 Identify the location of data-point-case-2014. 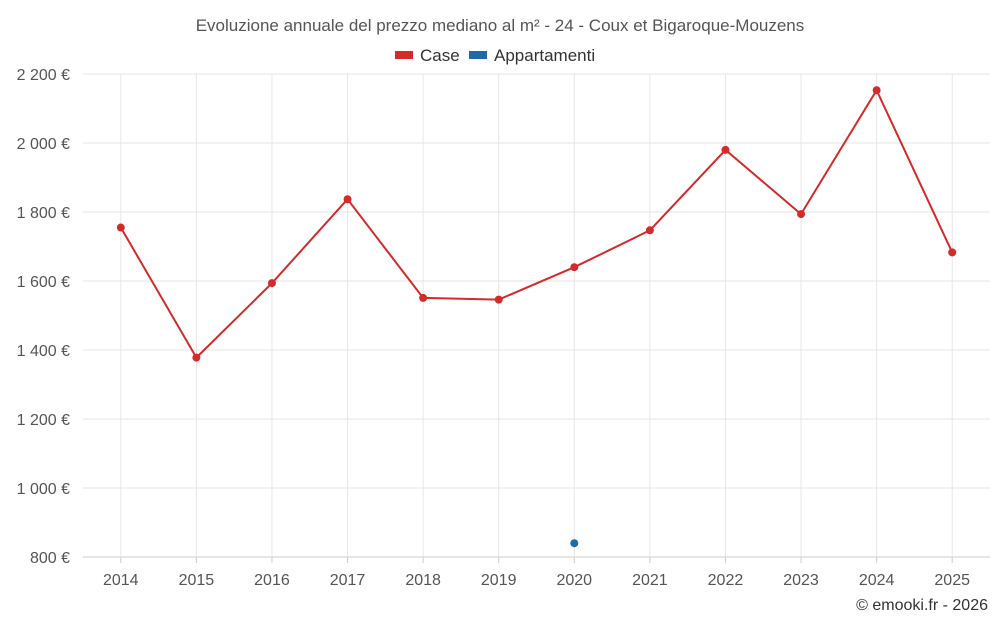
(120, 227).